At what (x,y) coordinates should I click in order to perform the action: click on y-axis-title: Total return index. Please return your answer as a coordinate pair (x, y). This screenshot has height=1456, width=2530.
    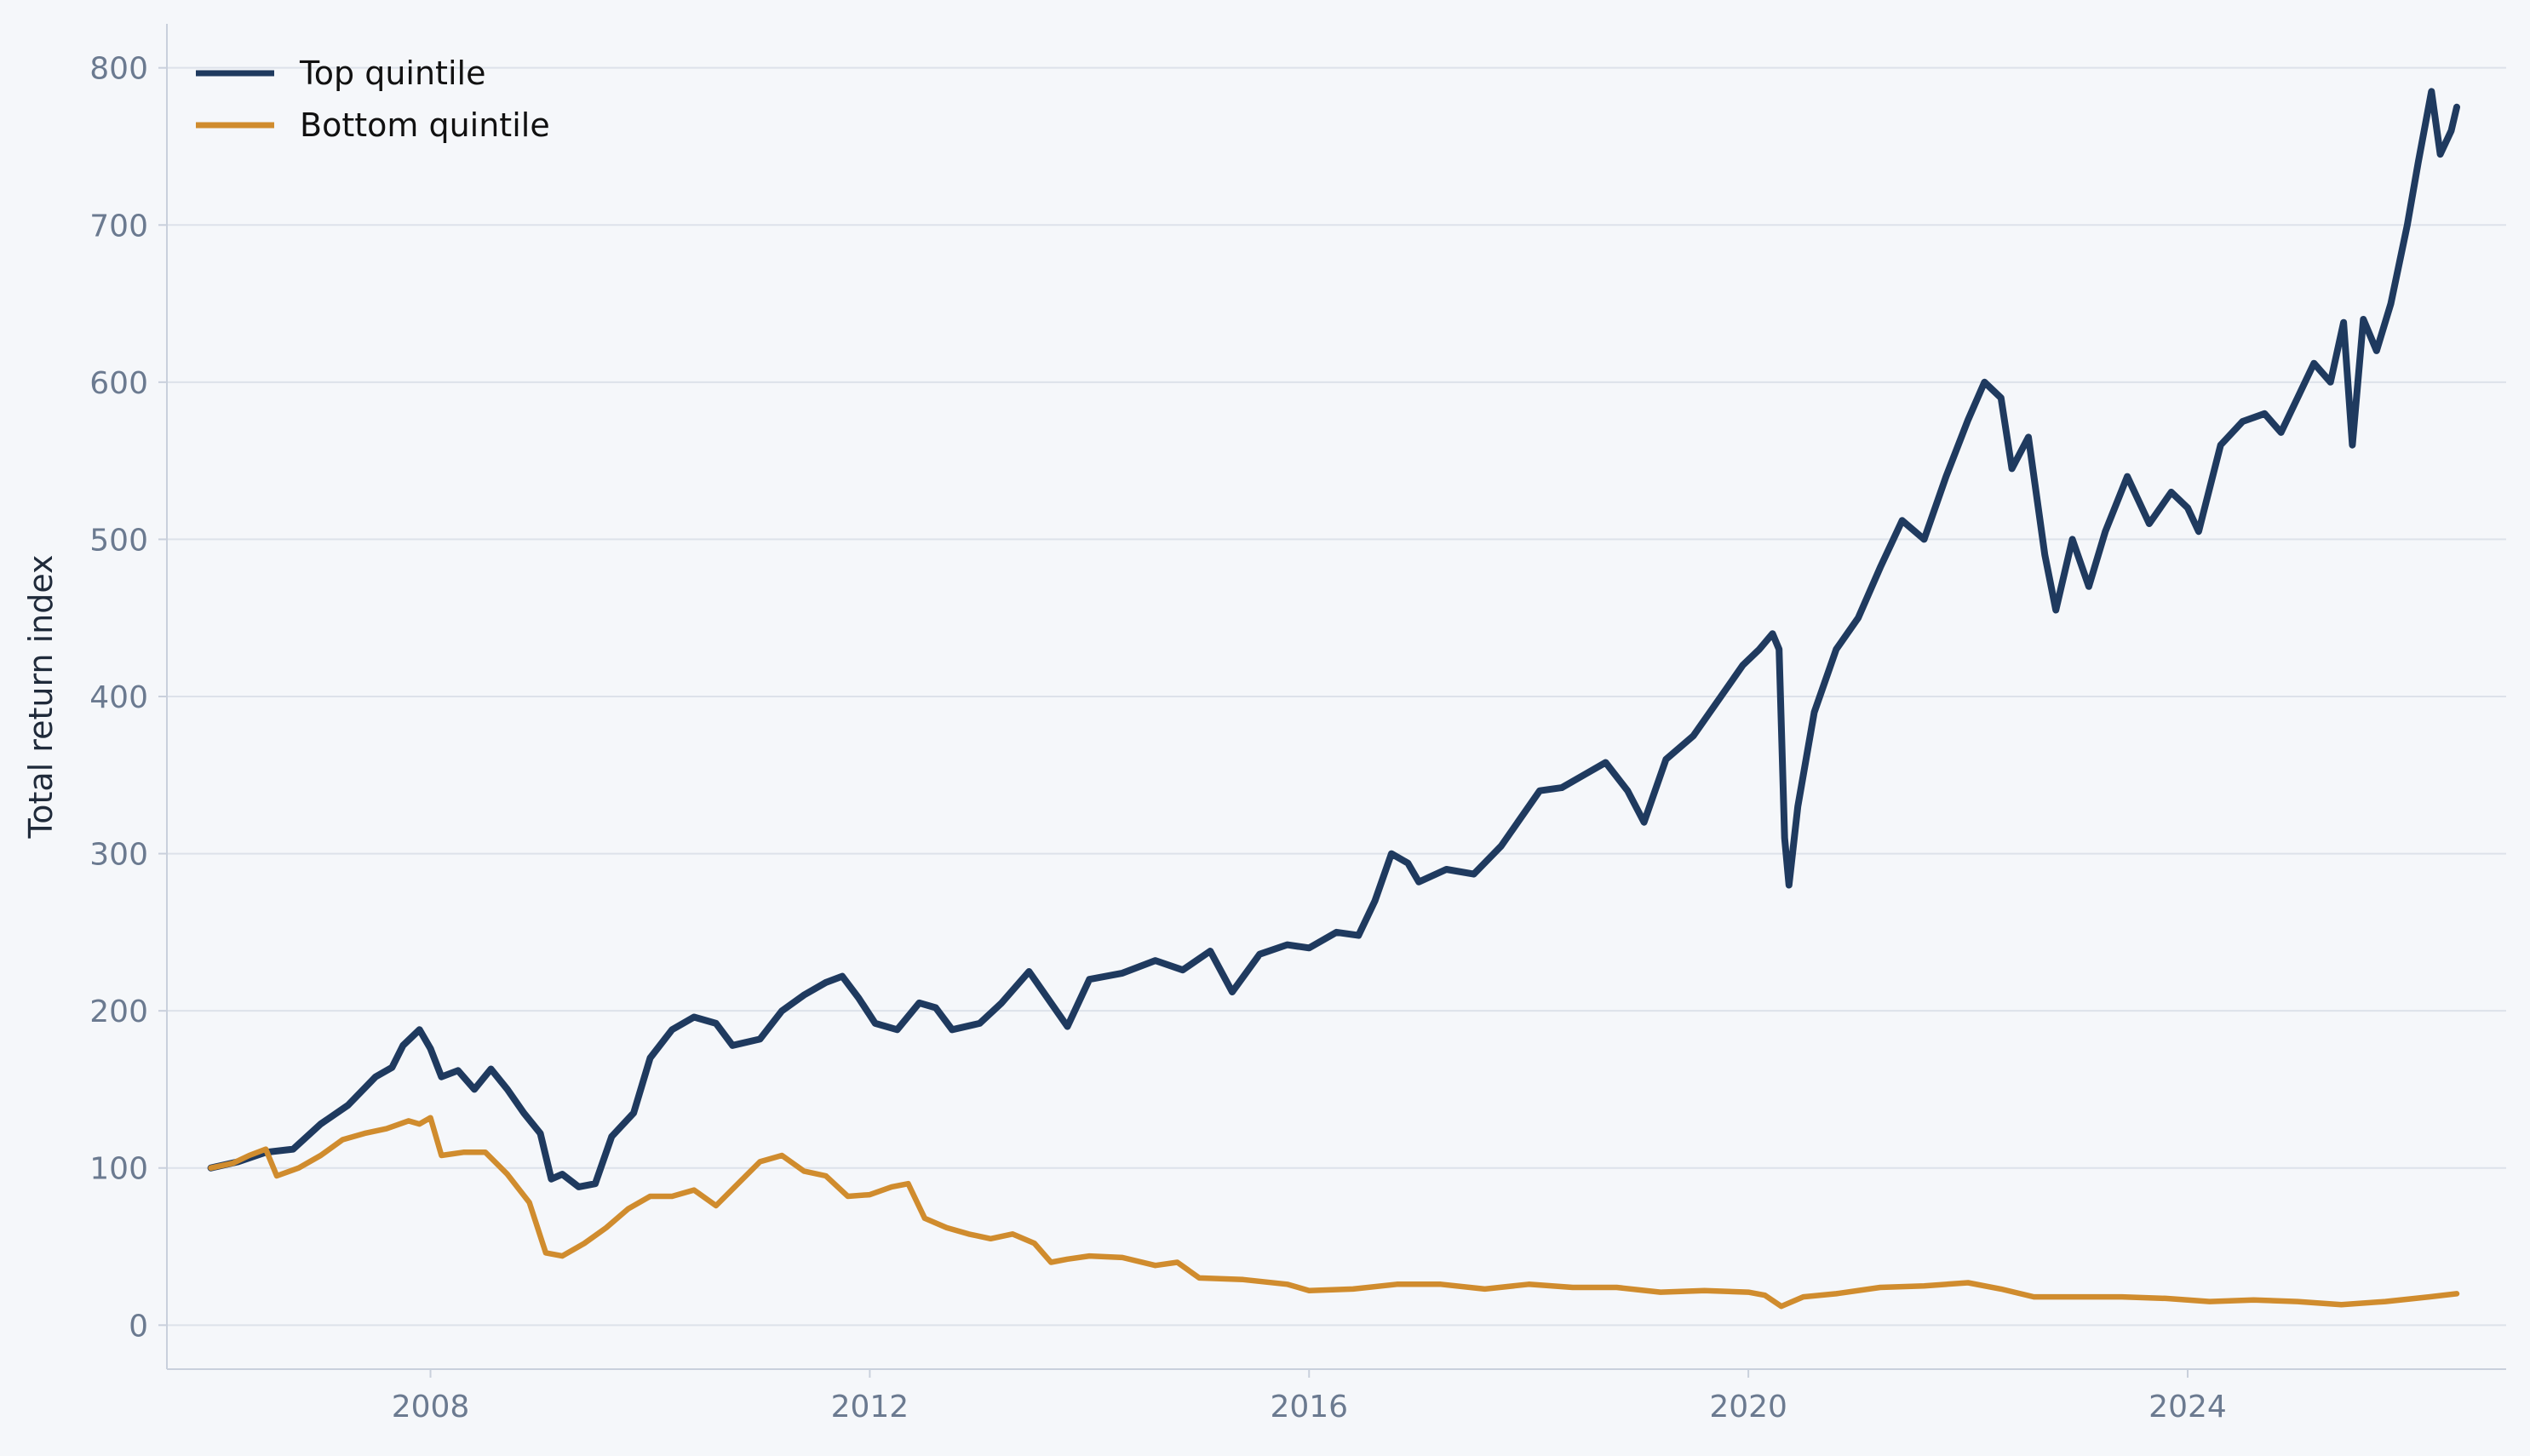
    Looking at the image, I should click on (41, 696).